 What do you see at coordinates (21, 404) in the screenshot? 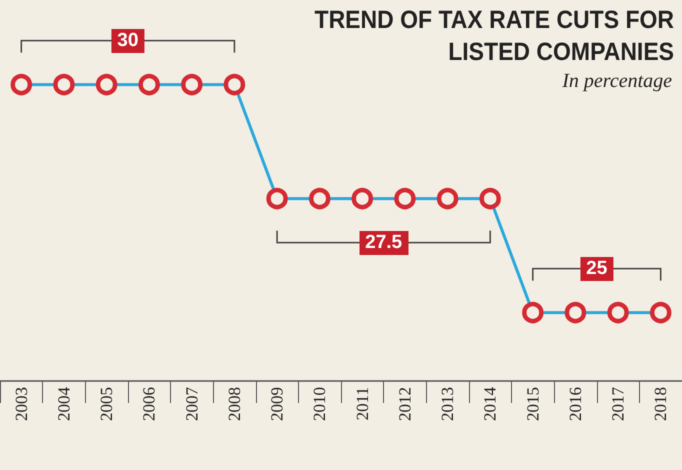
I see `x-tick-label: 2003` at bounding box center [21, 404].